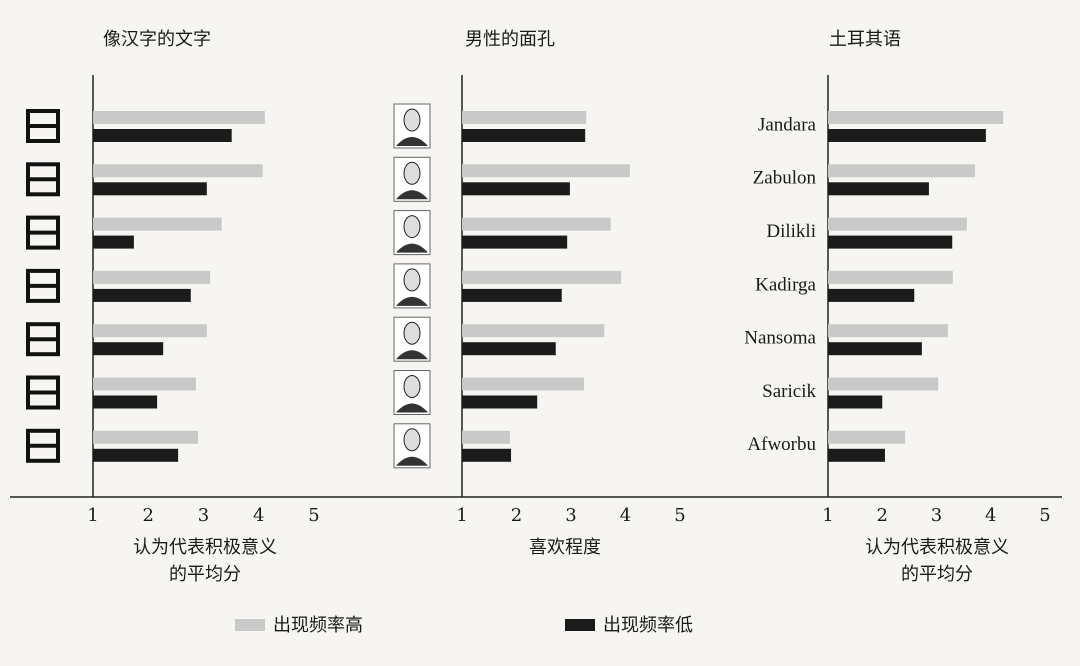  What do you see at coordinates (787, 124) in the screenshot?
I see `category-label: Jandara` at bounding box center [787, 124].